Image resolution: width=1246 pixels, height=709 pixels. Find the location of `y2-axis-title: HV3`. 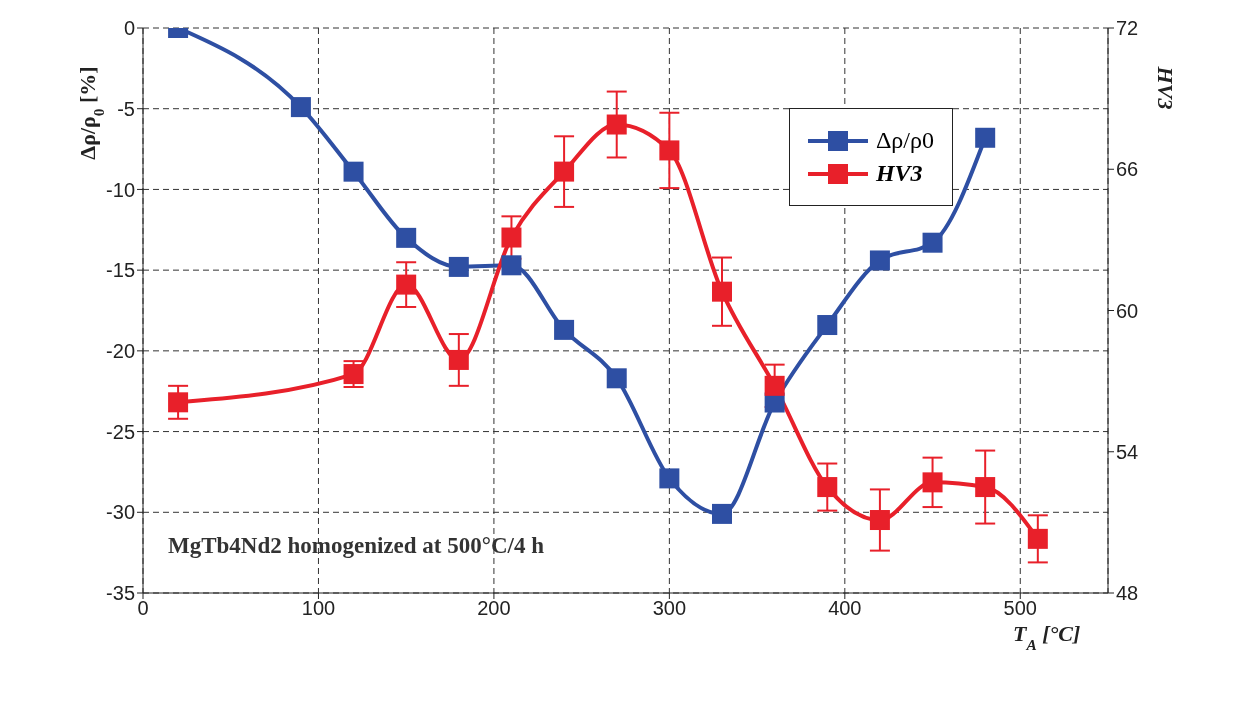

y2-axis-title: HV3 is located at coordinates (1165, 87).